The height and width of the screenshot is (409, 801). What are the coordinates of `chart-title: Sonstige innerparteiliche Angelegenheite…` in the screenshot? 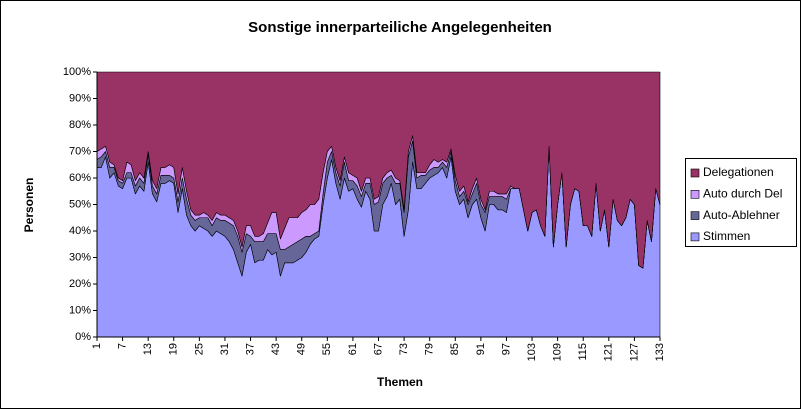 It's located at (400, 27).